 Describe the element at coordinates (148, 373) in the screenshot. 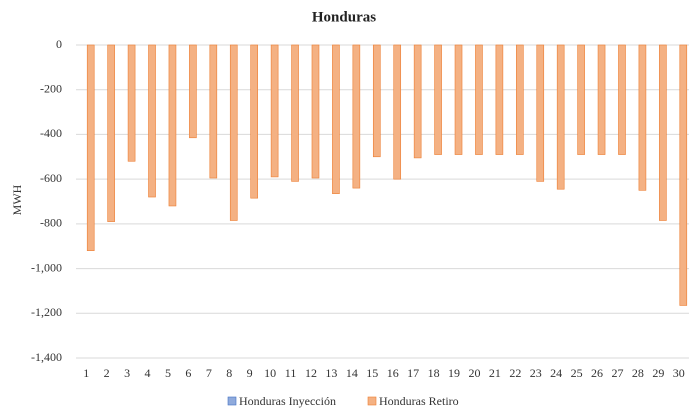

I see `x-tick-label: 4` at that location.